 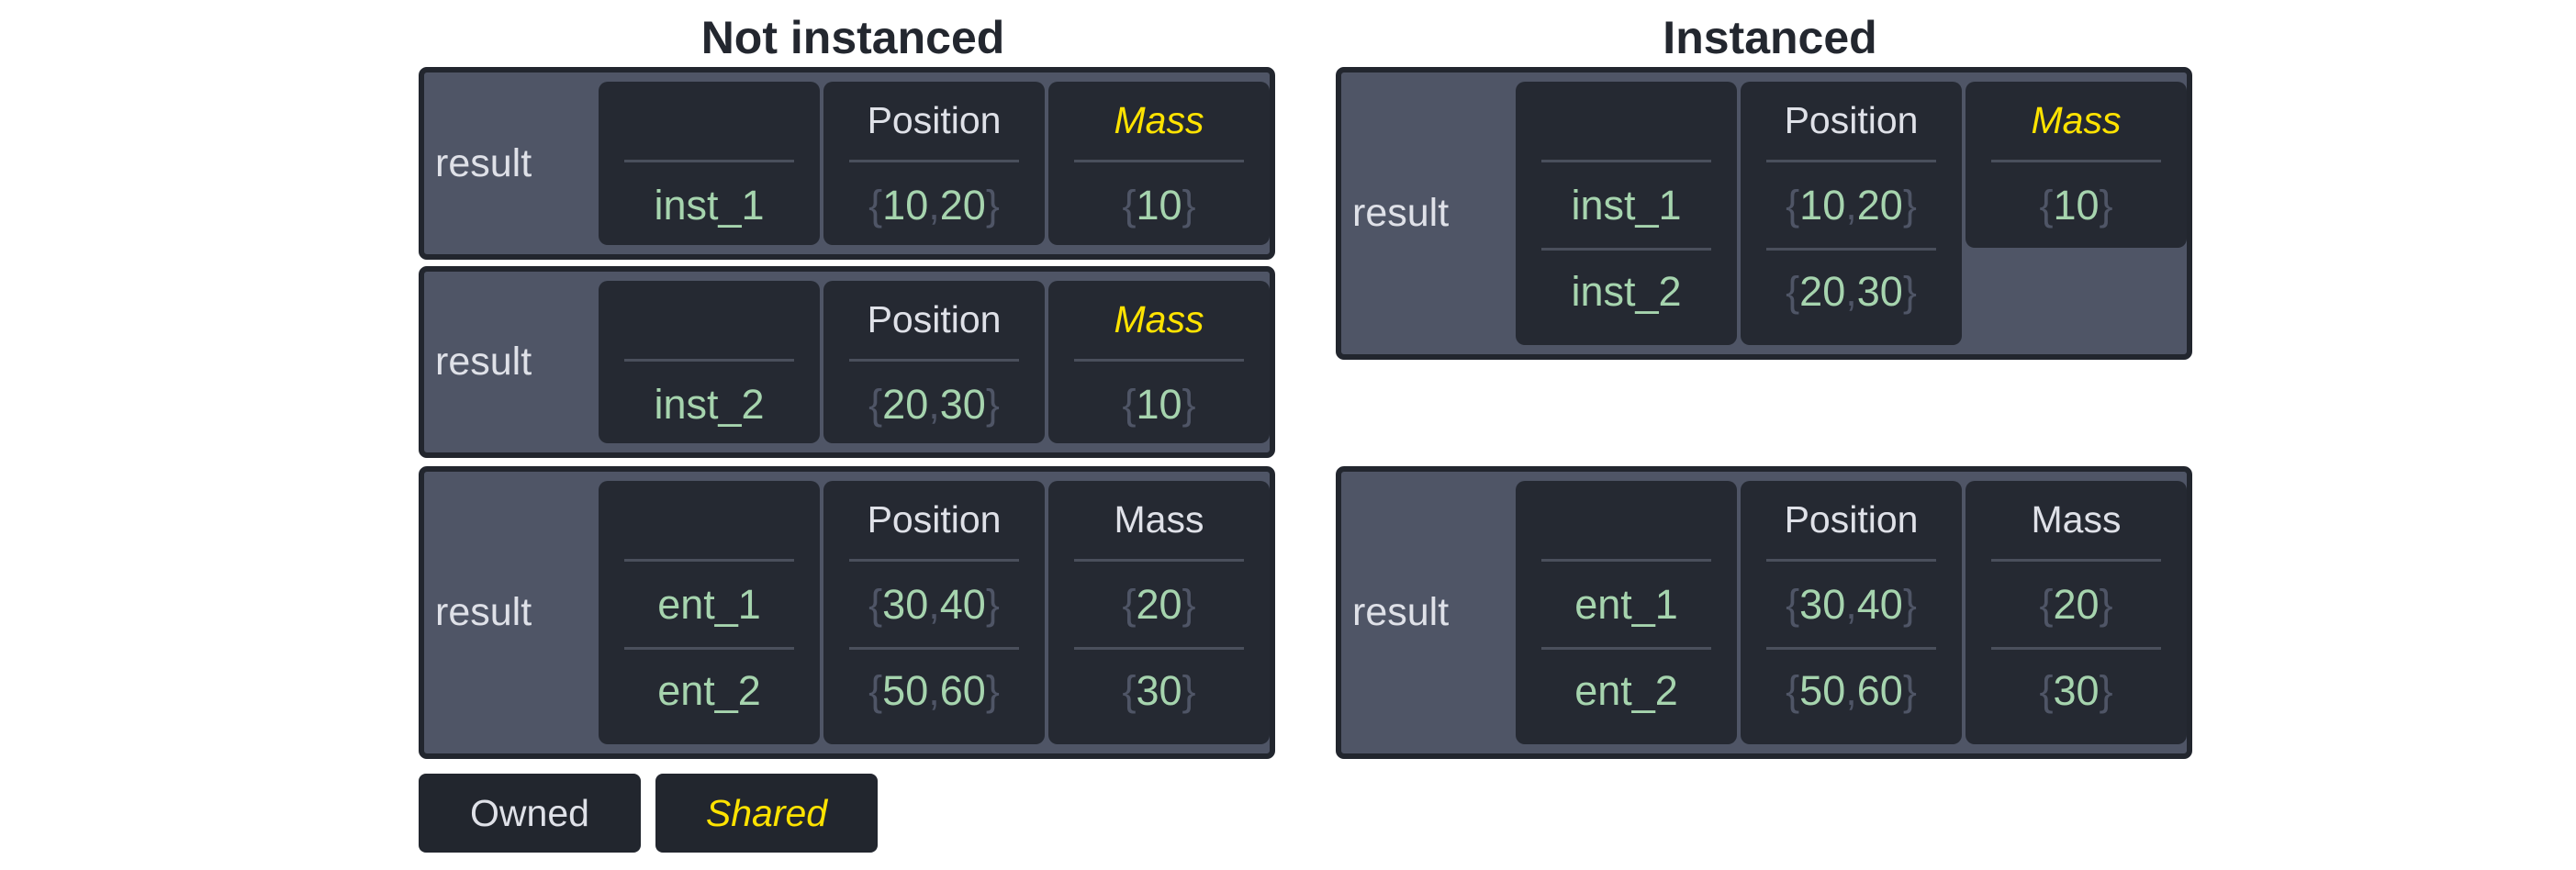 I want to click on column-entity: inst_1, so click(x=709, y=163).